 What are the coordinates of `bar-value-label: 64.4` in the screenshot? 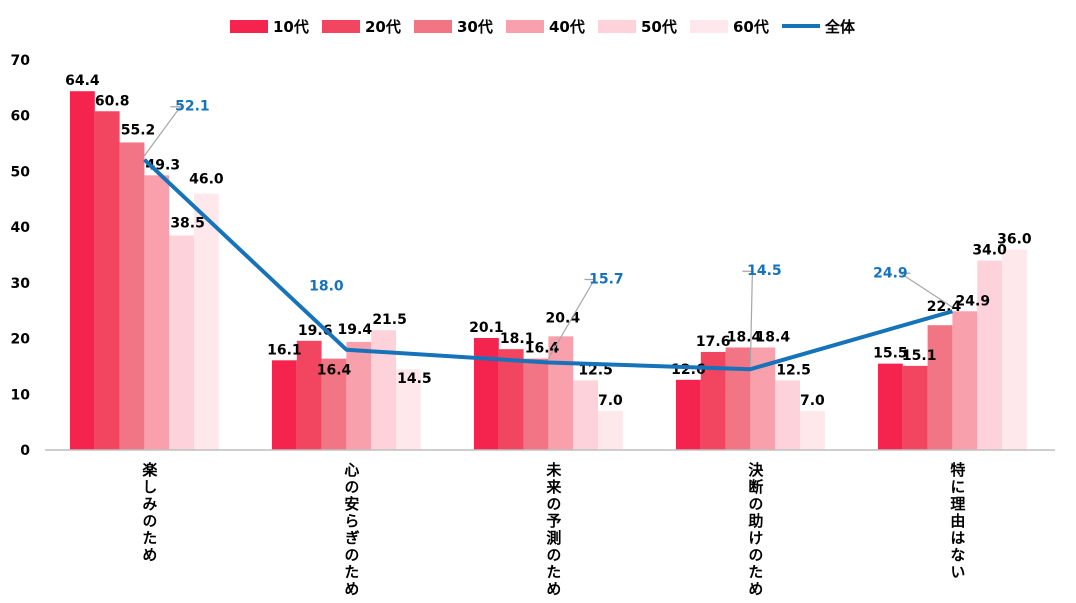 It's located at (82, 81).